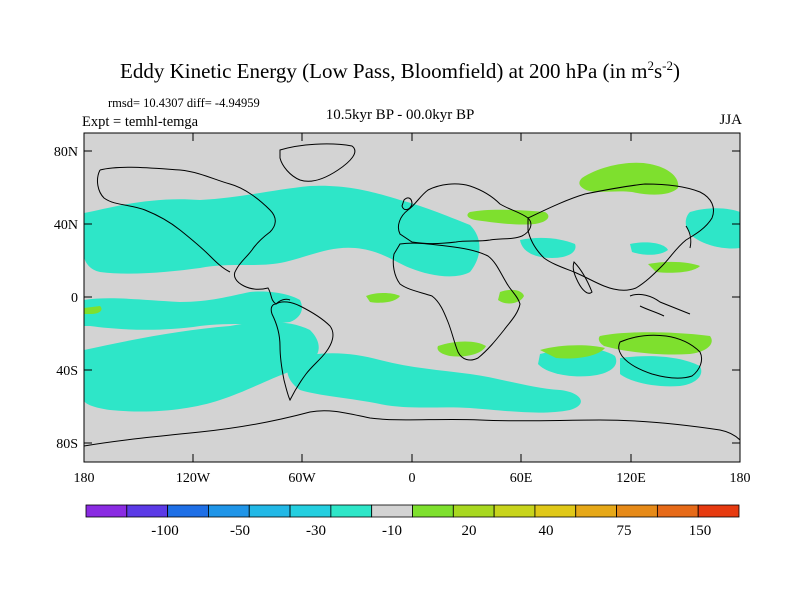 The height and width of the screenshot is (600, 800). Describe the element at coordinates (412, 428) in the screenshot. I see `antarctica-coast` at that location.